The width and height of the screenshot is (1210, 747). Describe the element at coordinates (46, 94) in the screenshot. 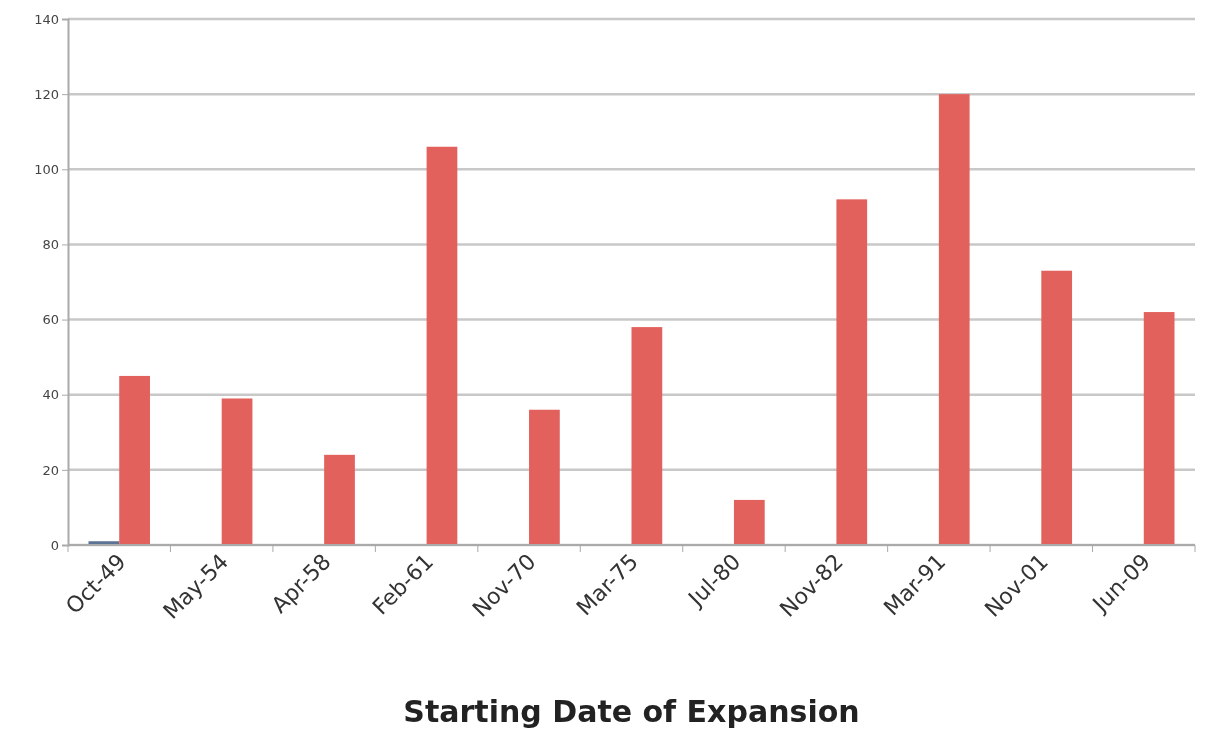

I see `y-tick-label: 120` at that location.